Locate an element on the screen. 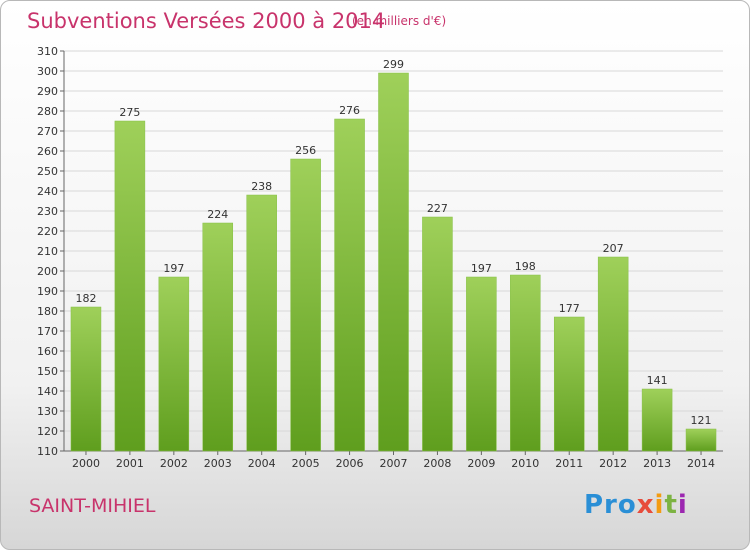  y-tick-label: 200 is located at coordinates (47, 271).